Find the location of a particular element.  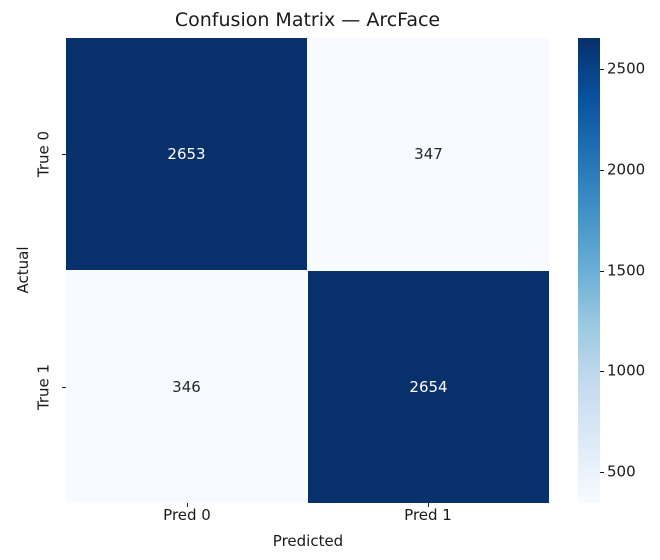

y-tick-label-true-1: True 1 is located at coordinates (43, 387).